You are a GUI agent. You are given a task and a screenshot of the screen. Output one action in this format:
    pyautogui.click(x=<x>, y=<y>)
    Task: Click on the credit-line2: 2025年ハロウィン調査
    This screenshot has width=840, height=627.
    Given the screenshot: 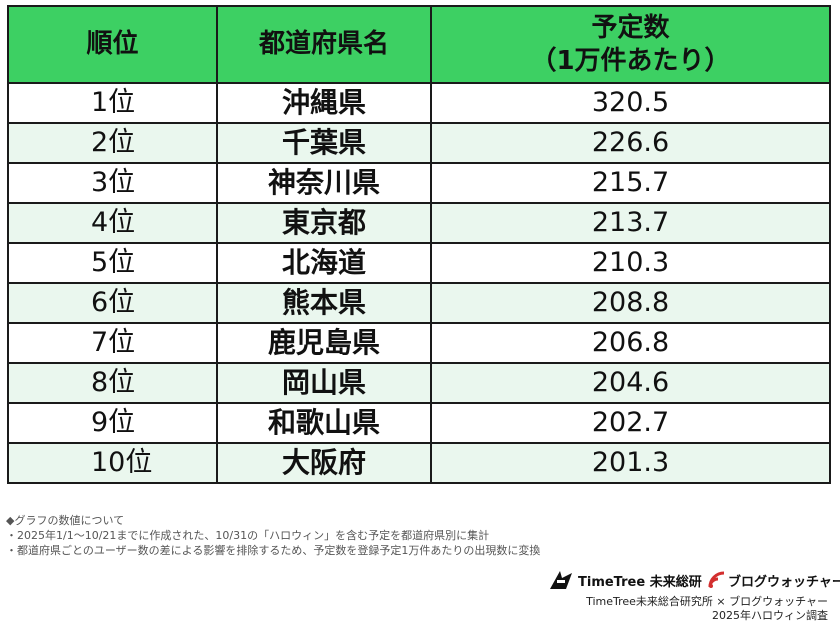 What is the action you would take?
    pyautogui.click(x=770, y=615)
    